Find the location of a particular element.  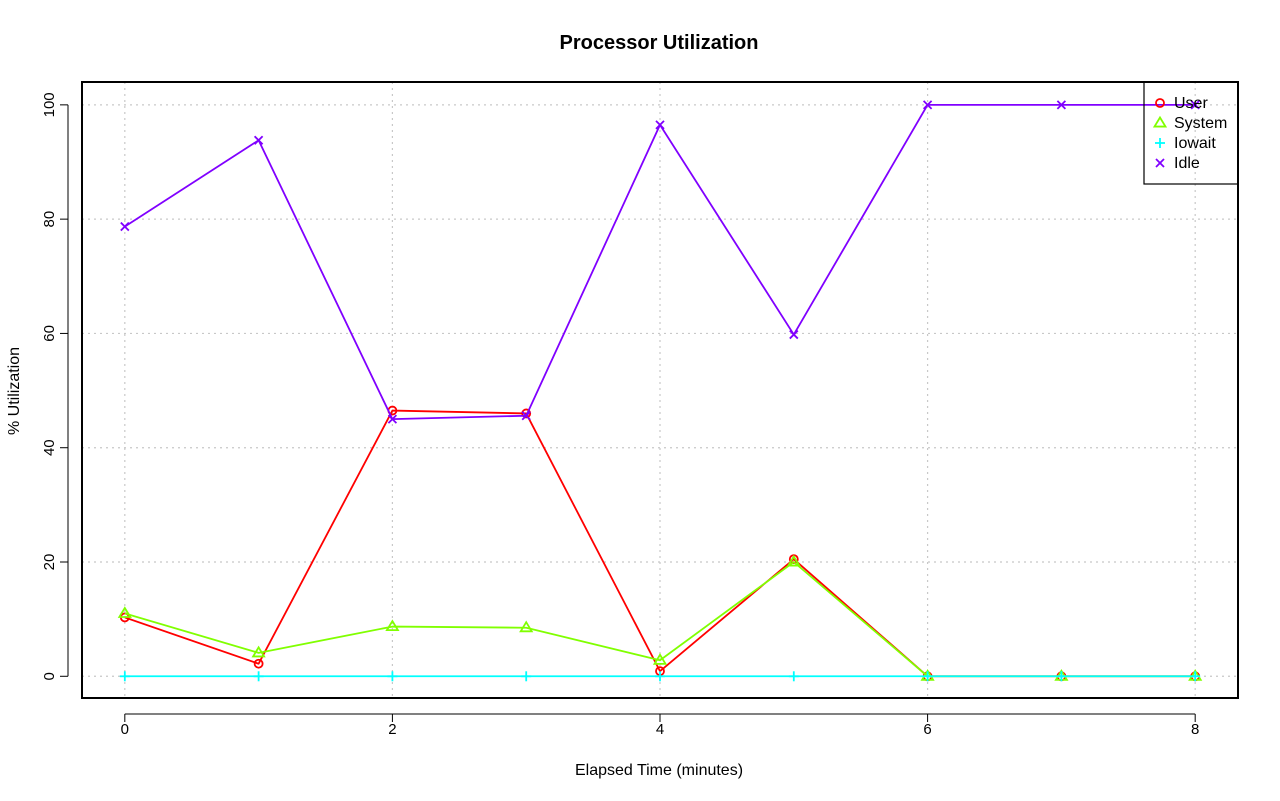

legend-label-user: User is located at coordinates (1191, 103).